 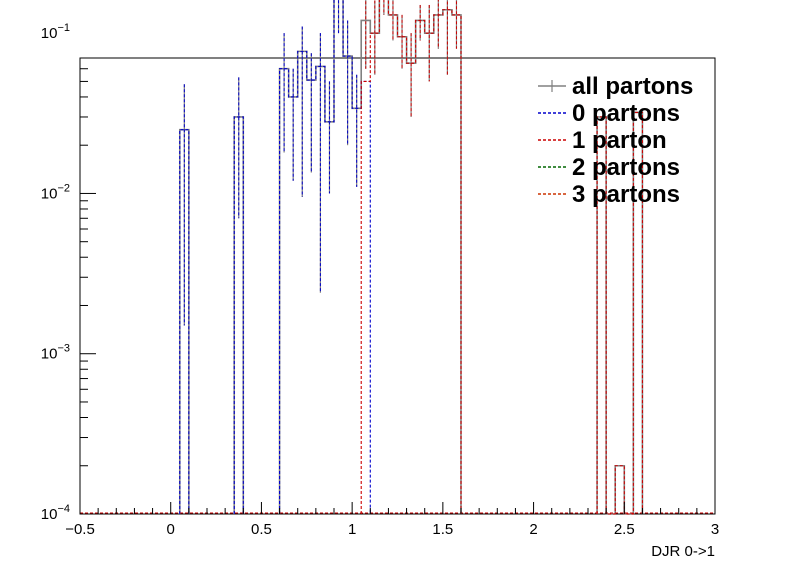 What do you see at coordinates (55, 192) in the screenshot?
I see `y-tick-label: 10⁻²` at bounding box center [55, 192].